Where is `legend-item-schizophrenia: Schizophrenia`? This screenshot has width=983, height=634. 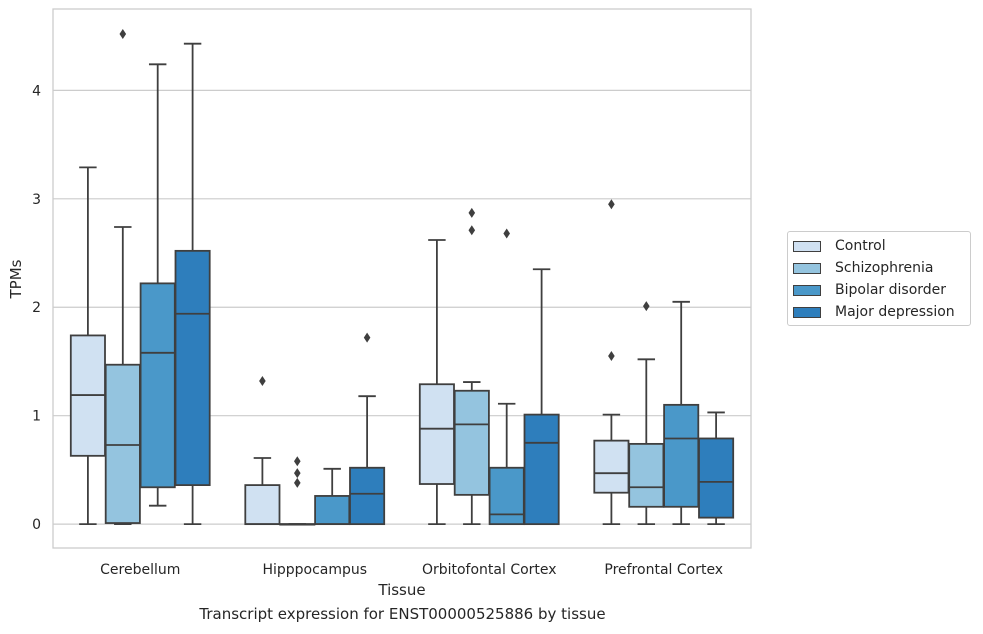 legend-item-schizophrenia: Schizophrenia is located at coordinates (863, 268).